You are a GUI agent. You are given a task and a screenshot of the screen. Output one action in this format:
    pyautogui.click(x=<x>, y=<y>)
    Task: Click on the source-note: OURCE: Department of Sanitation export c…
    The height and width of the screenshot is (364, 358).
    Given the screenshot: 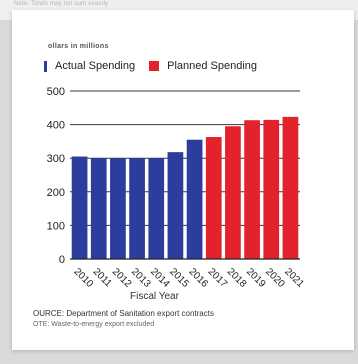 What is the action you would take?
    pyautogui.click(x=123, y=313)
    